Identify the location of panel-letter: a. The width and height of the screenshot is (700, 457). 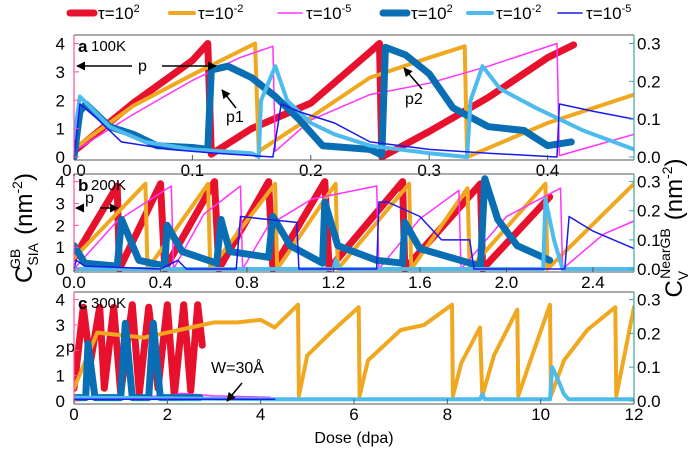
(83, 46).